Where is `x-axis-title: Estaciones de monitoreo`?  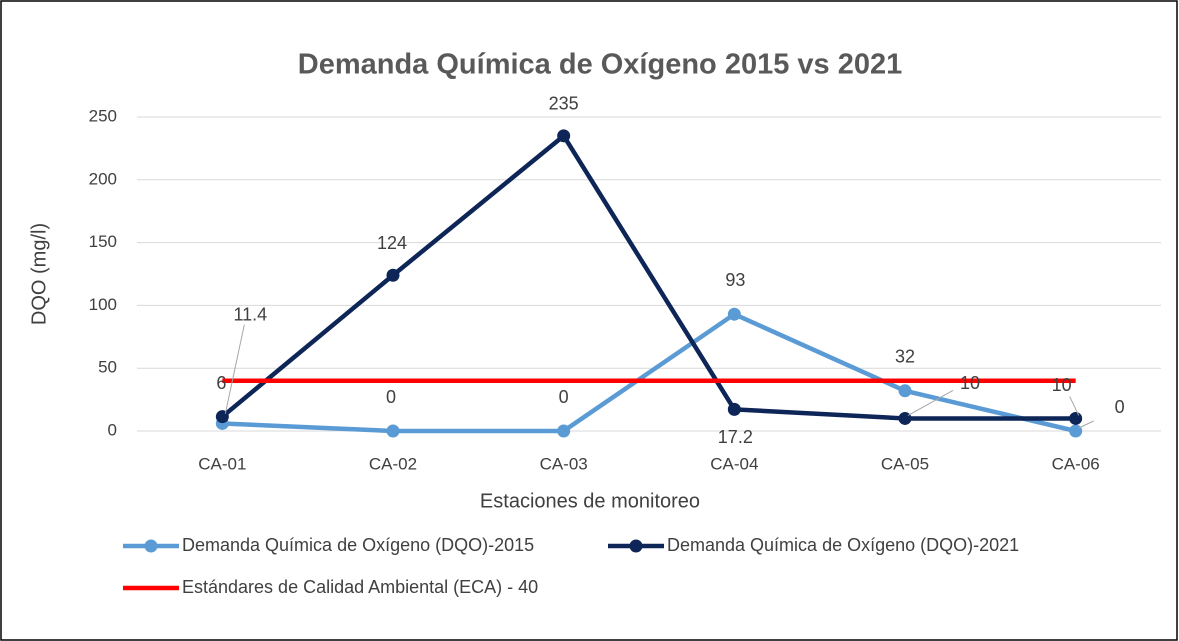
x-axis-title: Estaciones de monitoreo is located at coordinates (590, 501).